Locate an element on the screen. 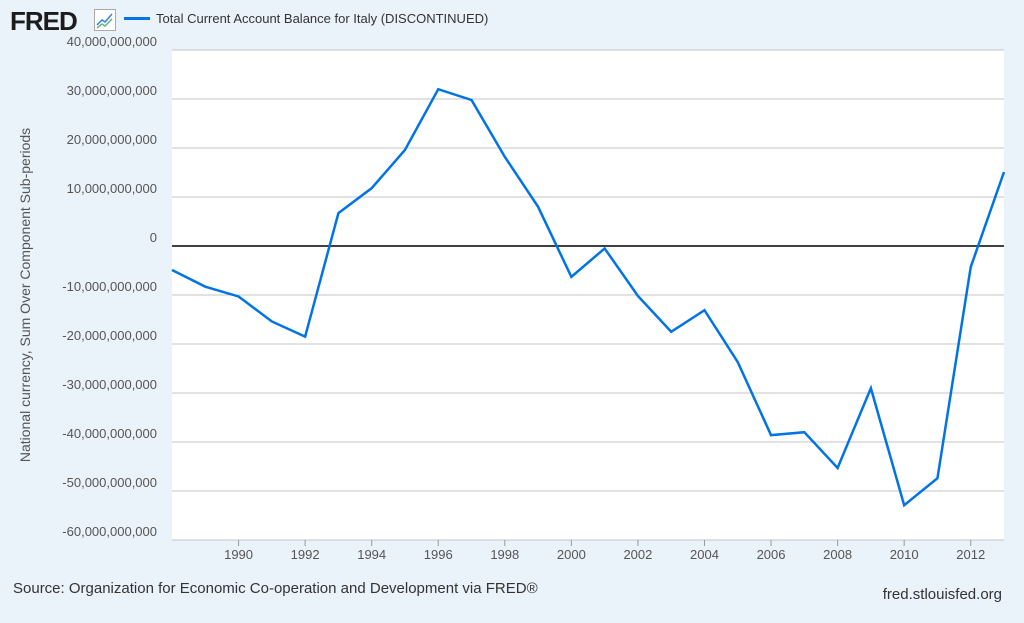  y-tick-label: -50,000,000,000 is located at coordinates (109, 482).